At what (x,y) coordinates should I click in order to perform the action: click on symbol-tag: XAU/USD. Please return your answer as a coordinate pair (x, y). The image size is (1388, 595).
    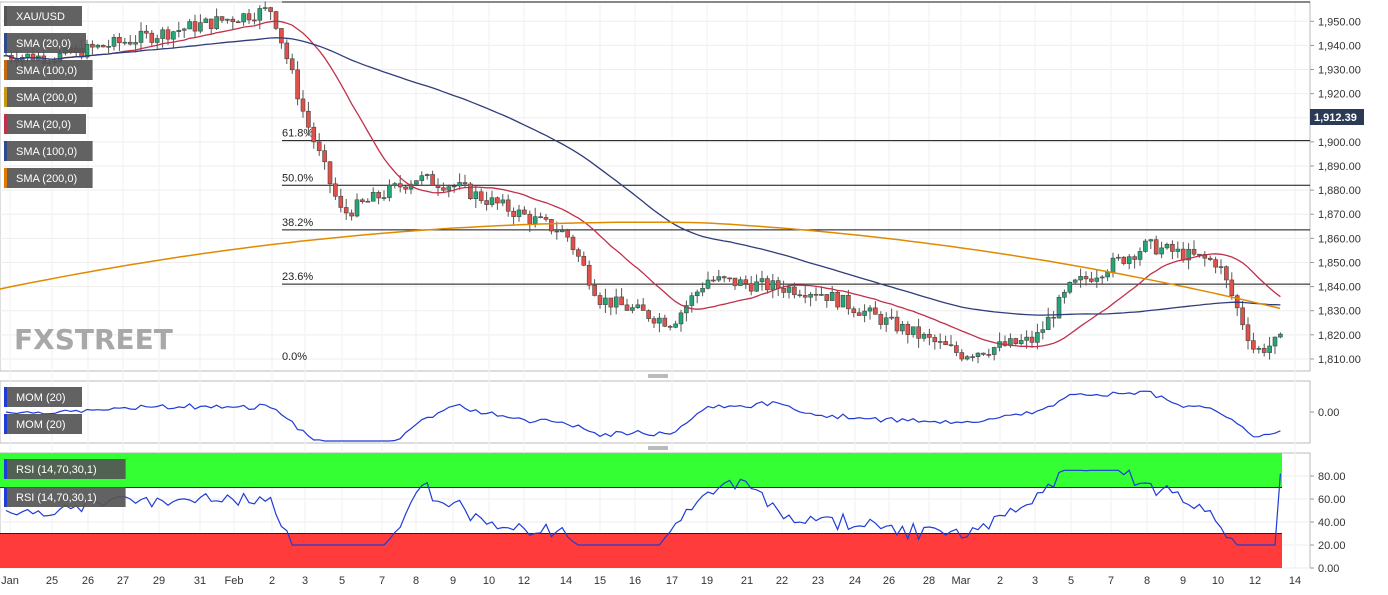
    Looking at the image, I should click on (43, 16).